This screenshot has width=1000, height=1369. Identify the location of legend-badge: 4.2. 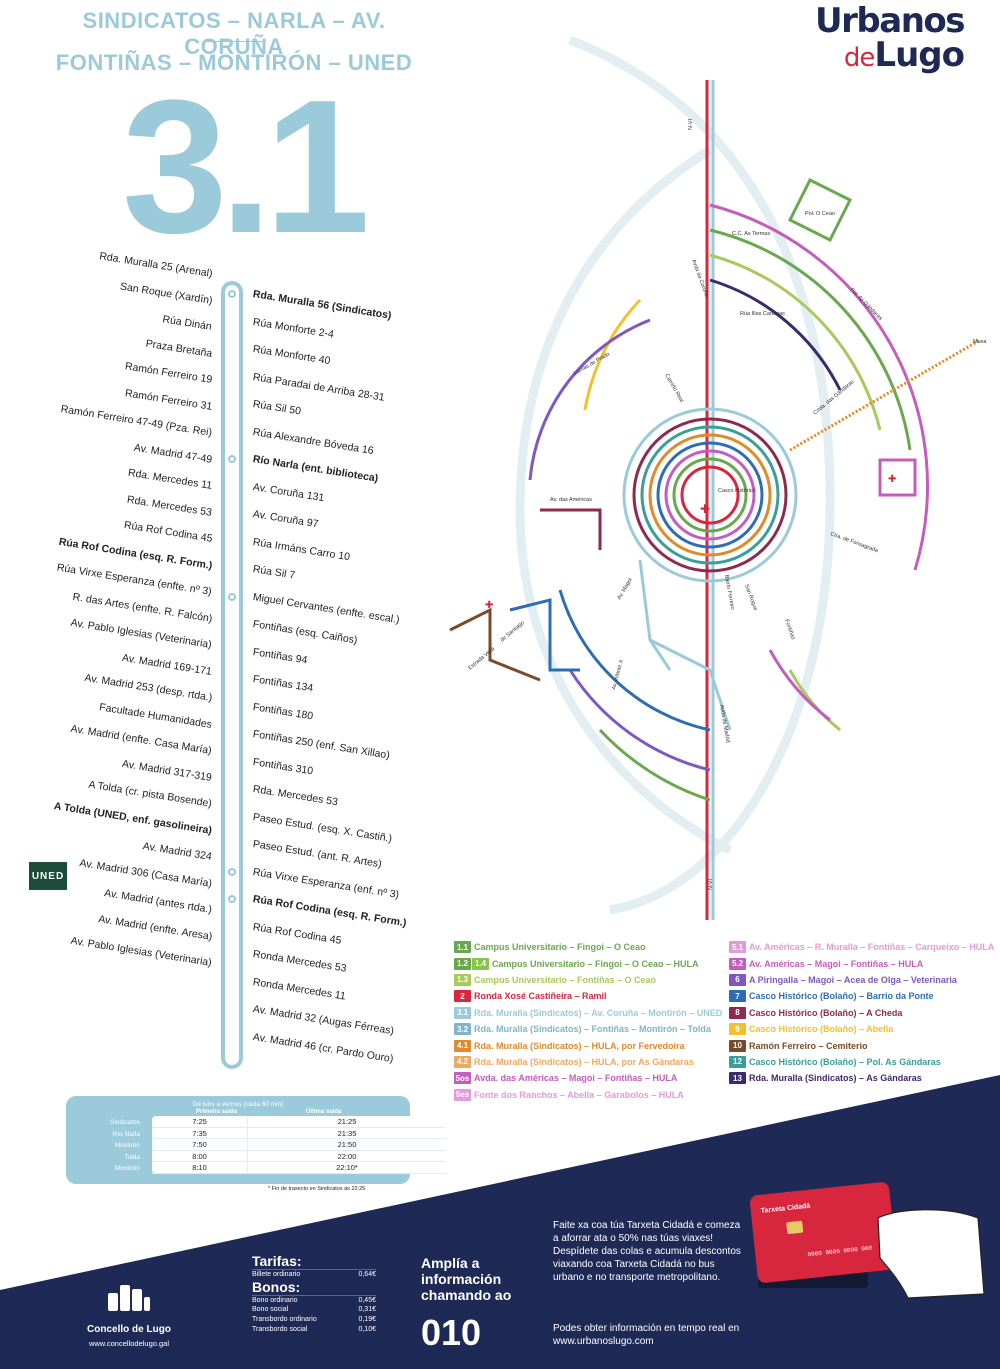
(462, 1061).